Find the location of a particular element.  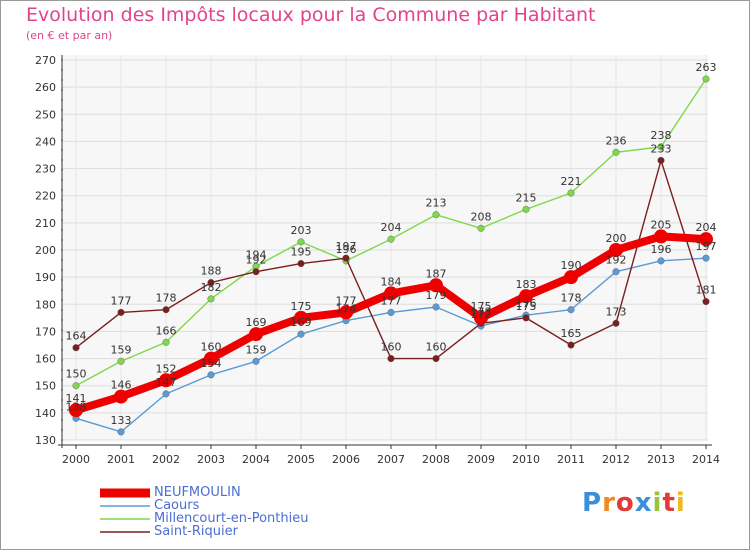

x-tick-label: 2011 is located at coordinates (571, 459).